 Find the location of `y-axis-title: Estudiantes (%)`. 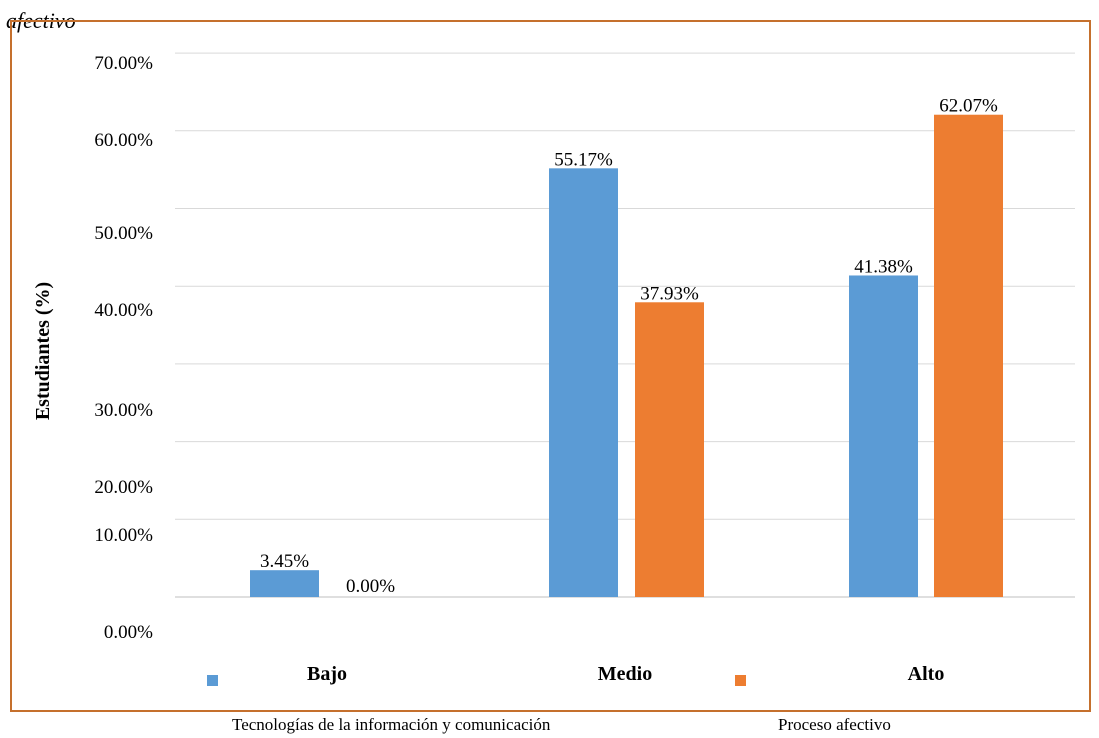

y-axis-title: Estudiantes (%) is located at coordinates (43, 351).